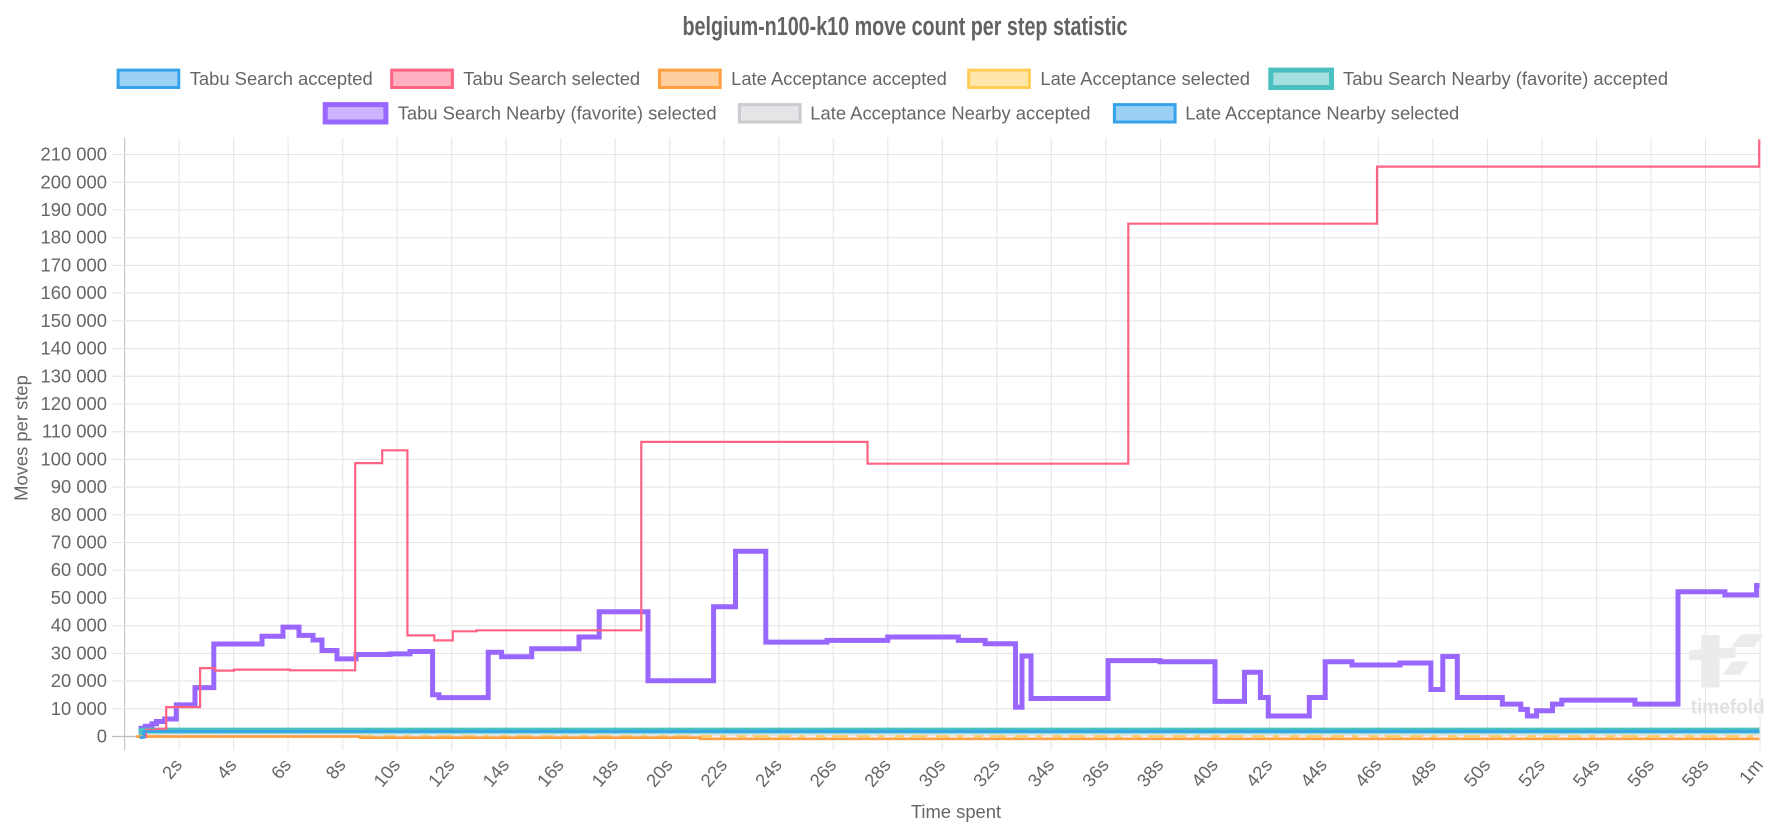 This screenshot has width=1792, height=832. What do you see at coordinates (79, 680) in the screenshot?
I see `svg-text: 20 000` at bounding box center [79, 680].